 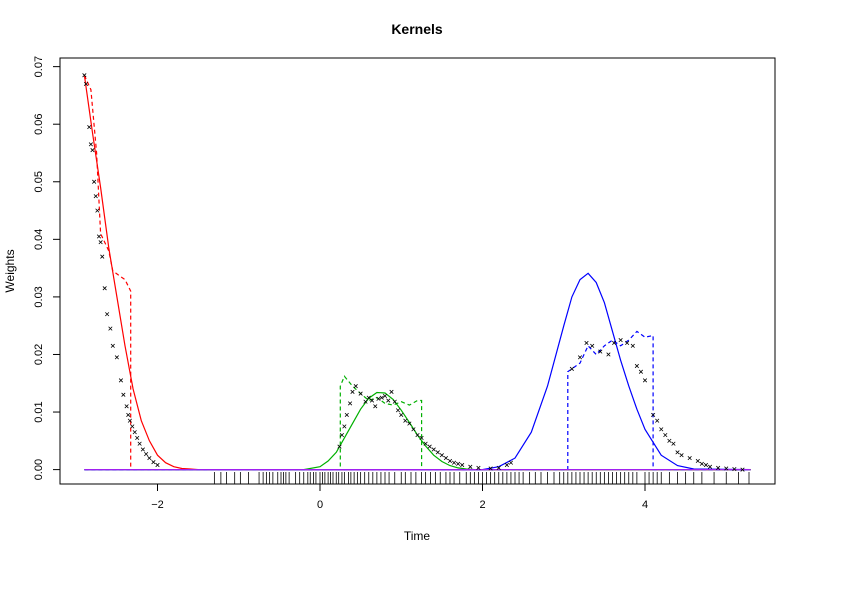 I want to click on y-tick-label: 0.05, so click(x=39, y=181).